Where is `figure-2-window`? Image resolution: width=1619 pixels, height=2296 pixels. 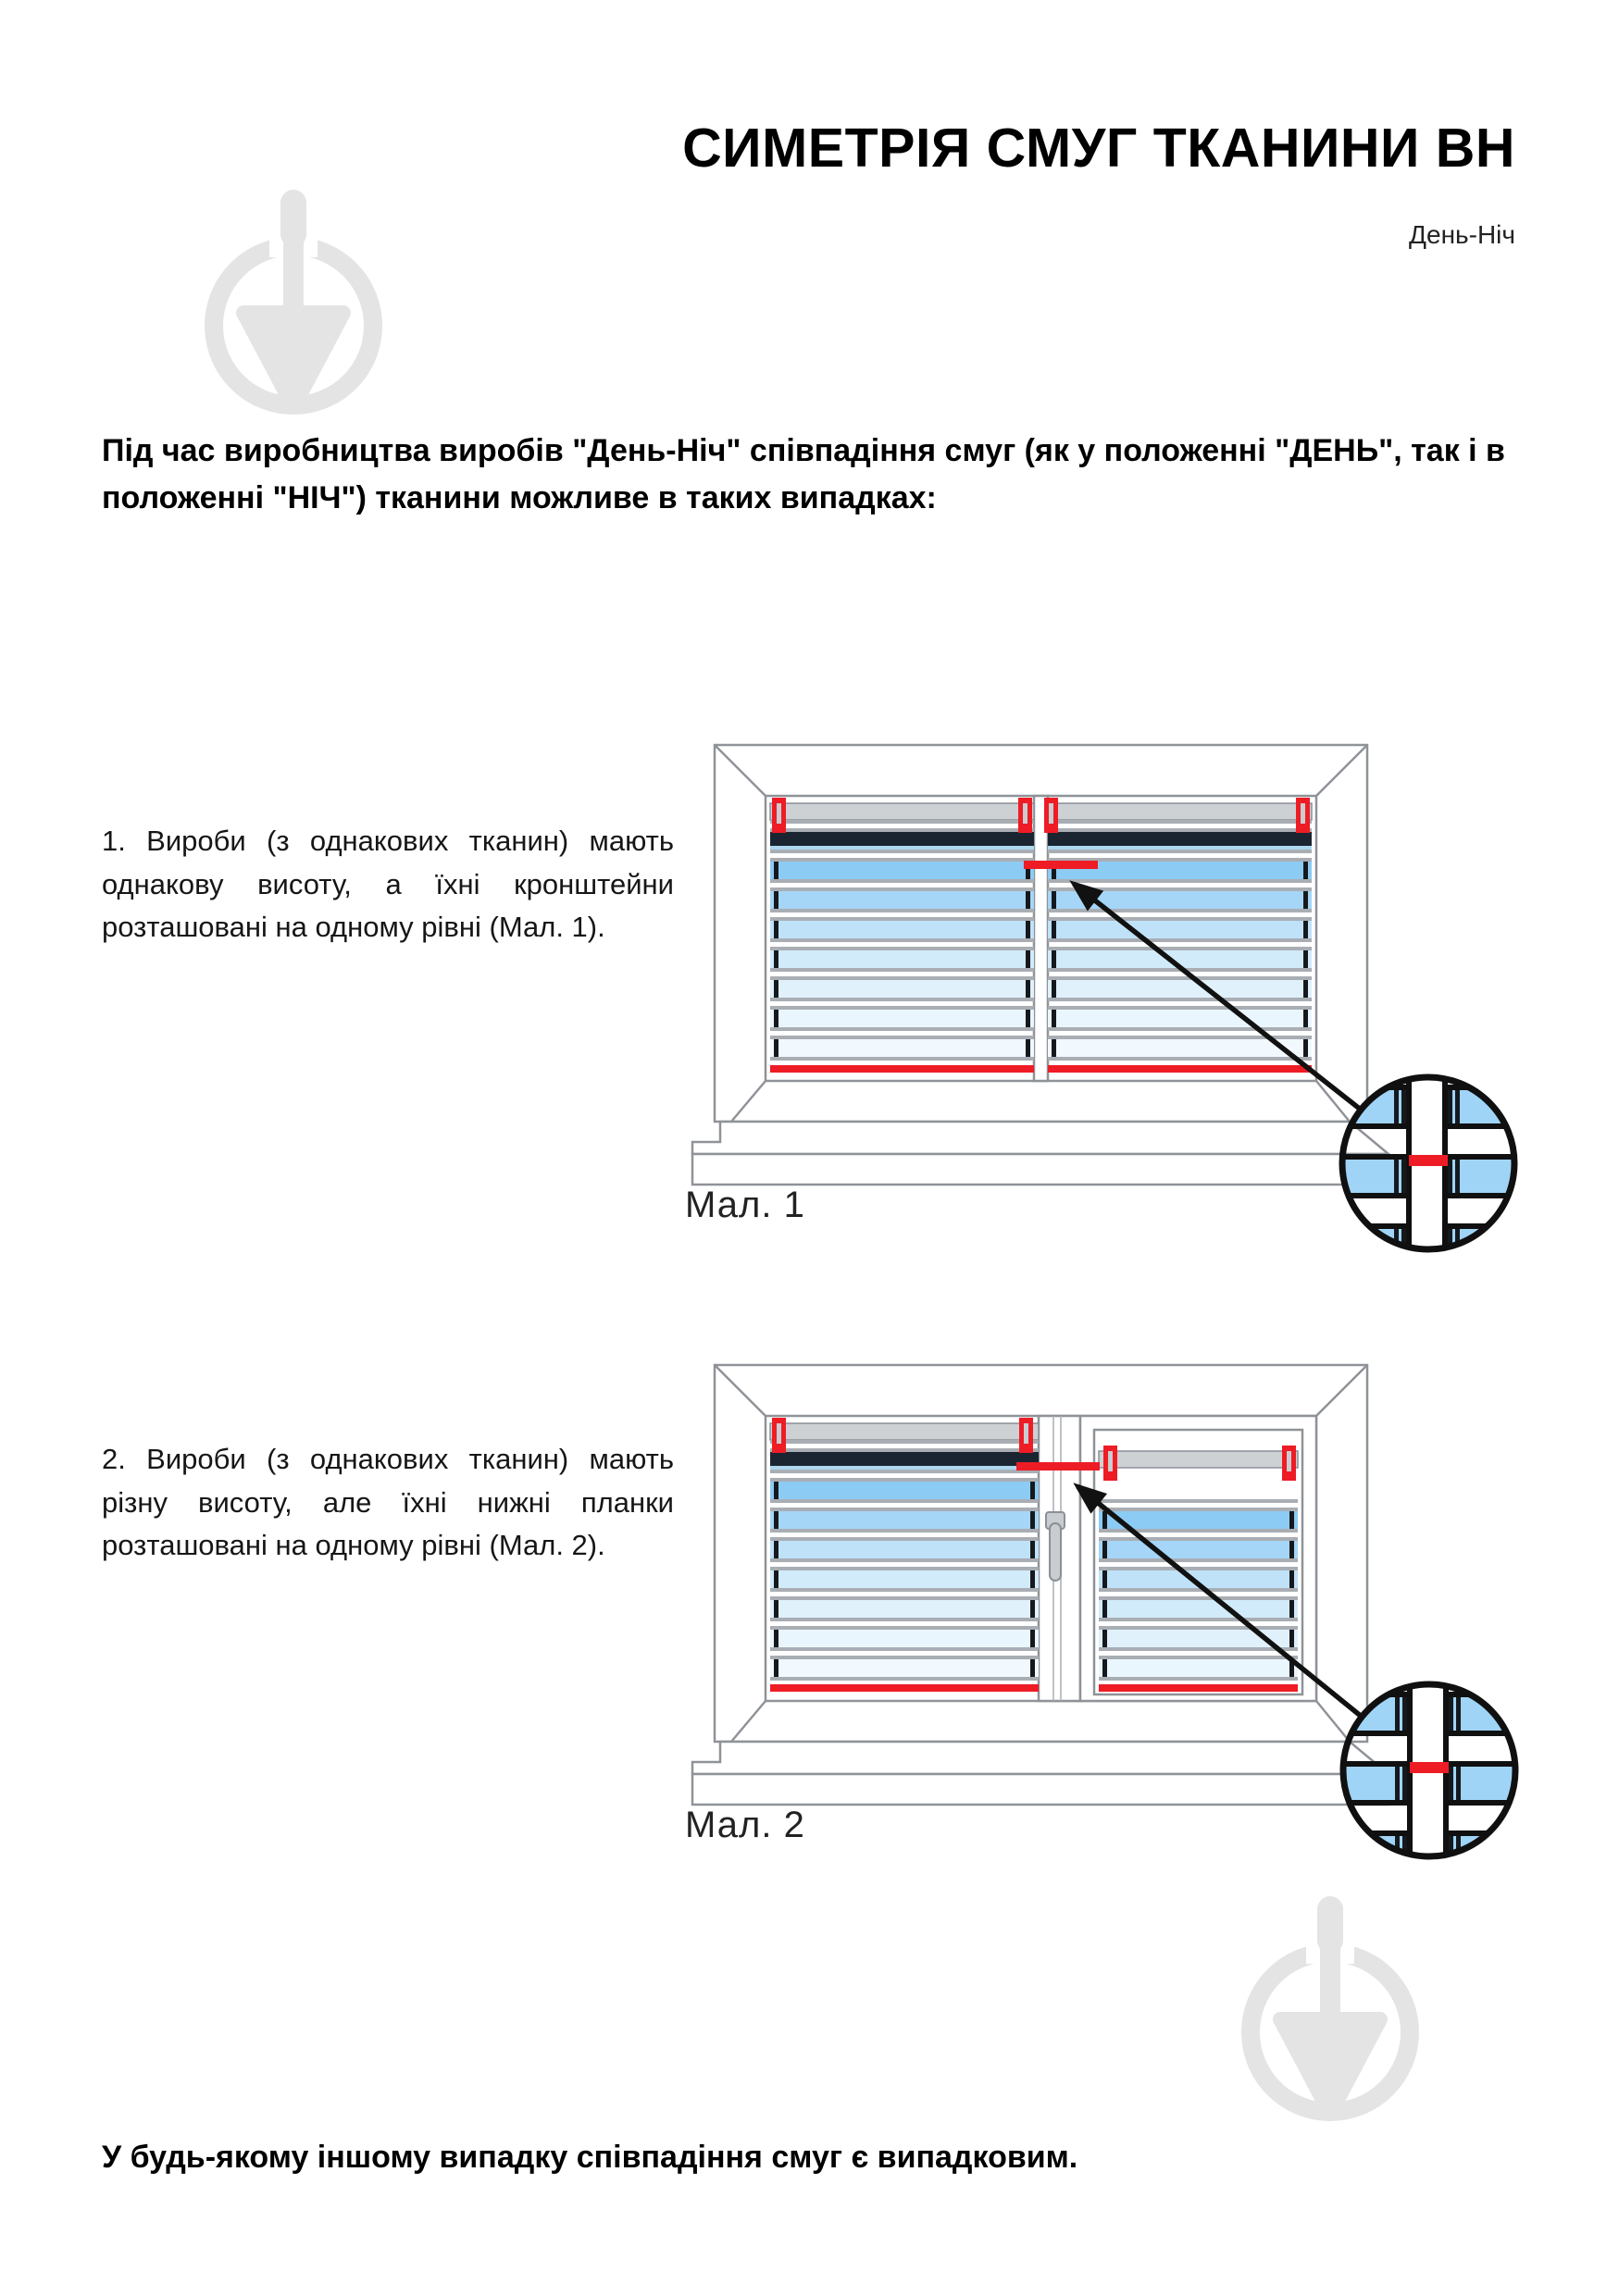 figure-2-window is located at coordinates (1042, 1585).